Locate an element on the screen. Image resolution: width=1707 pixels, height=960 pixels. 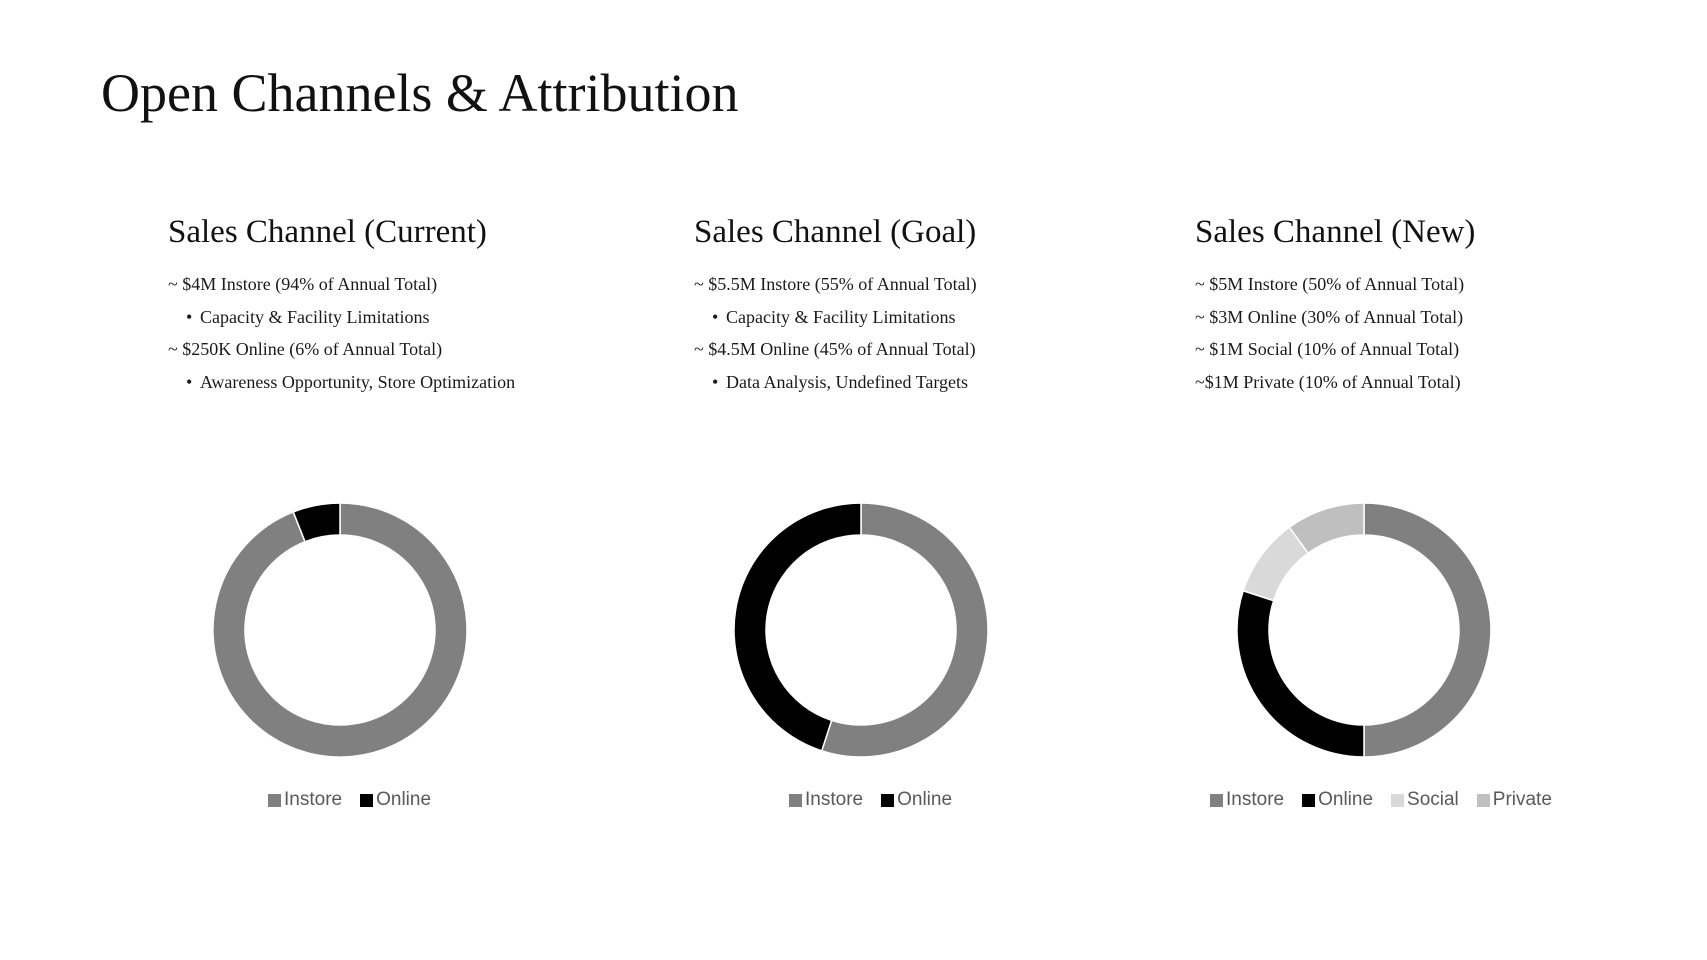
note-text: ~ $3M Online (30% of Annual Total) is located at coordinates (1329, 316).